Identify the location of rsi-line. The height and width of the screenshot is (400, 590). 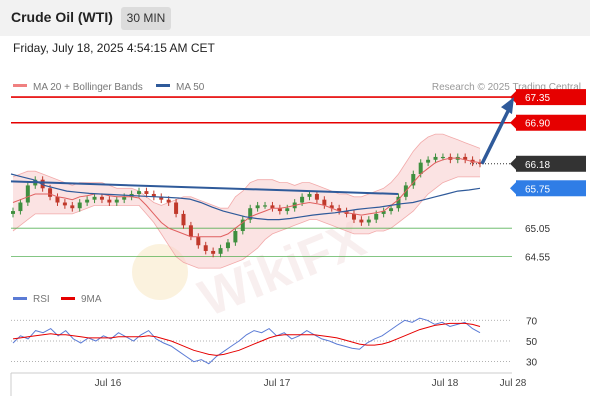
(246, 341).